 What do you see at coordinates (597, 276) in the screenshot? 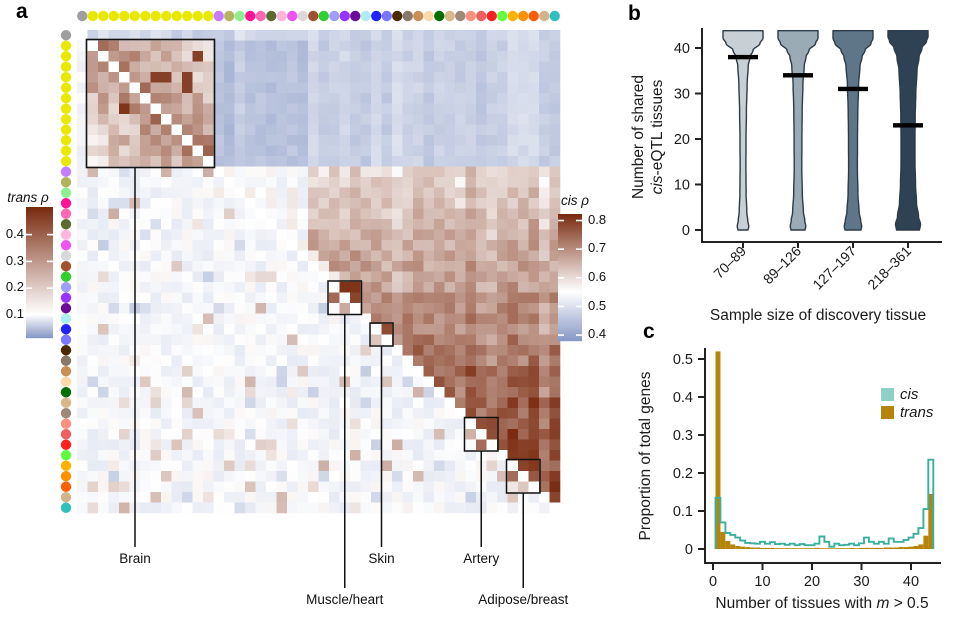
I see `cis-colorbar-tick: 0.6` at bounding box center [597, 276].